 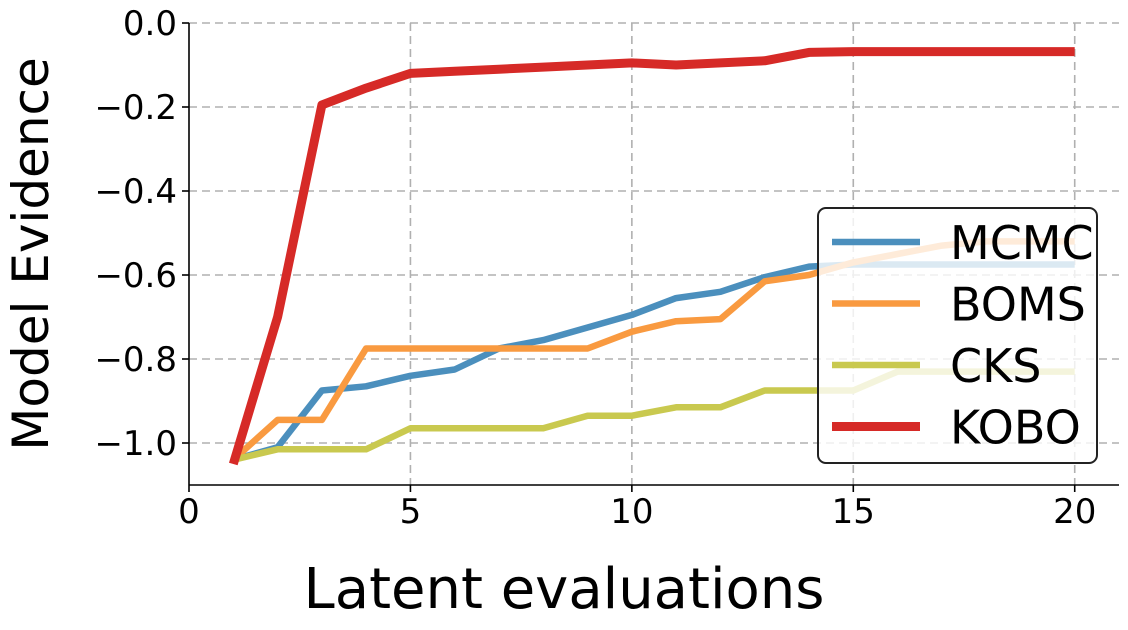 I want to click on x-tick-label: 15, so click(x=853, y=512).